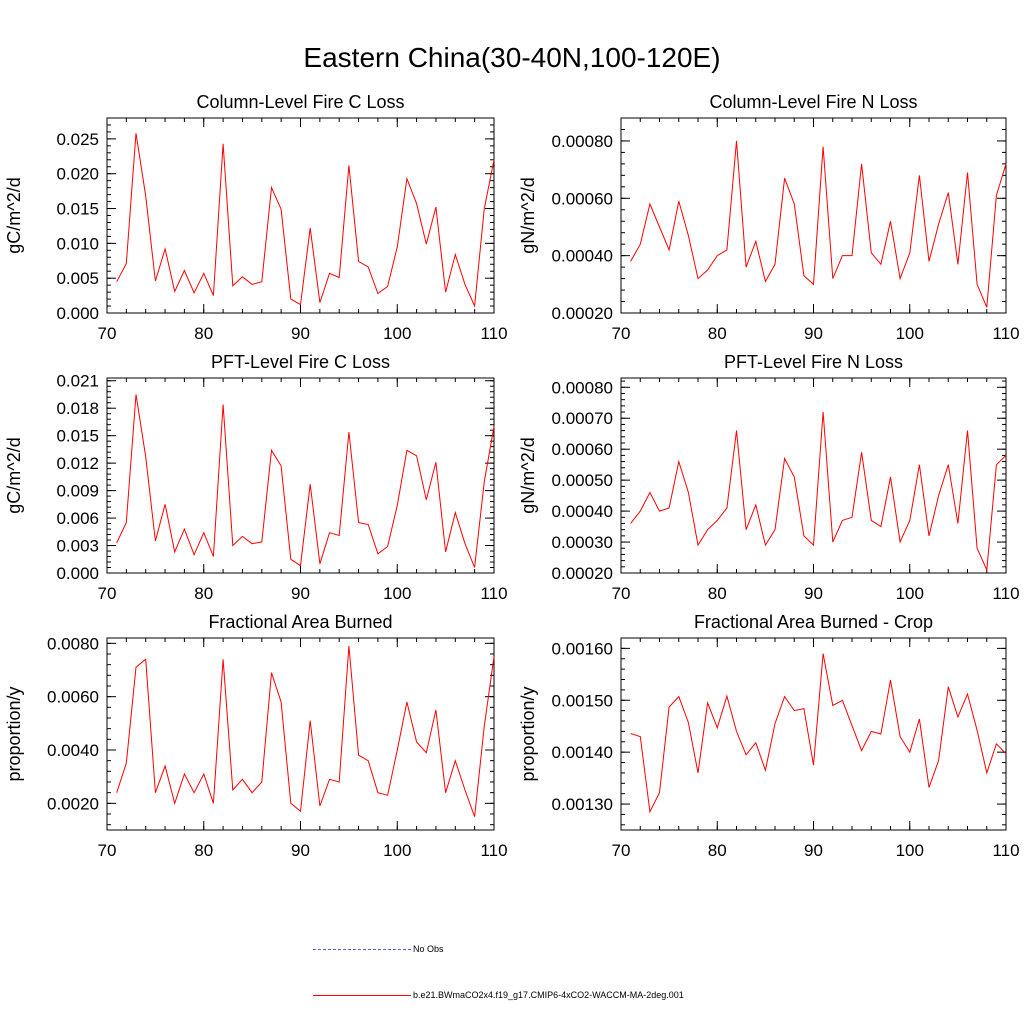 This screenshot has height=1024, width=1024. What do you see at coordinates (428, 949) in the screenshot?
I see `legend-label-obs: No Obs` at bounding box center [428, 949].